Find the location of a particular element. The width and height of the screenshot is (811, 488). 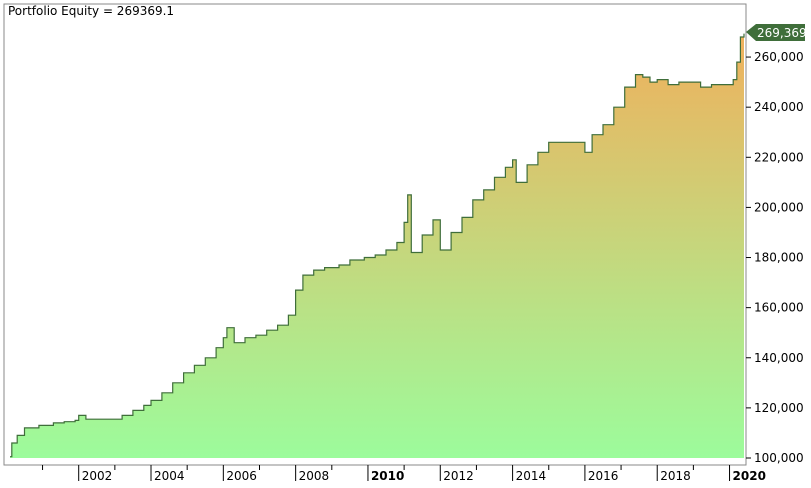

x-tick-label: 2010 is located at coordinates (387, 476).